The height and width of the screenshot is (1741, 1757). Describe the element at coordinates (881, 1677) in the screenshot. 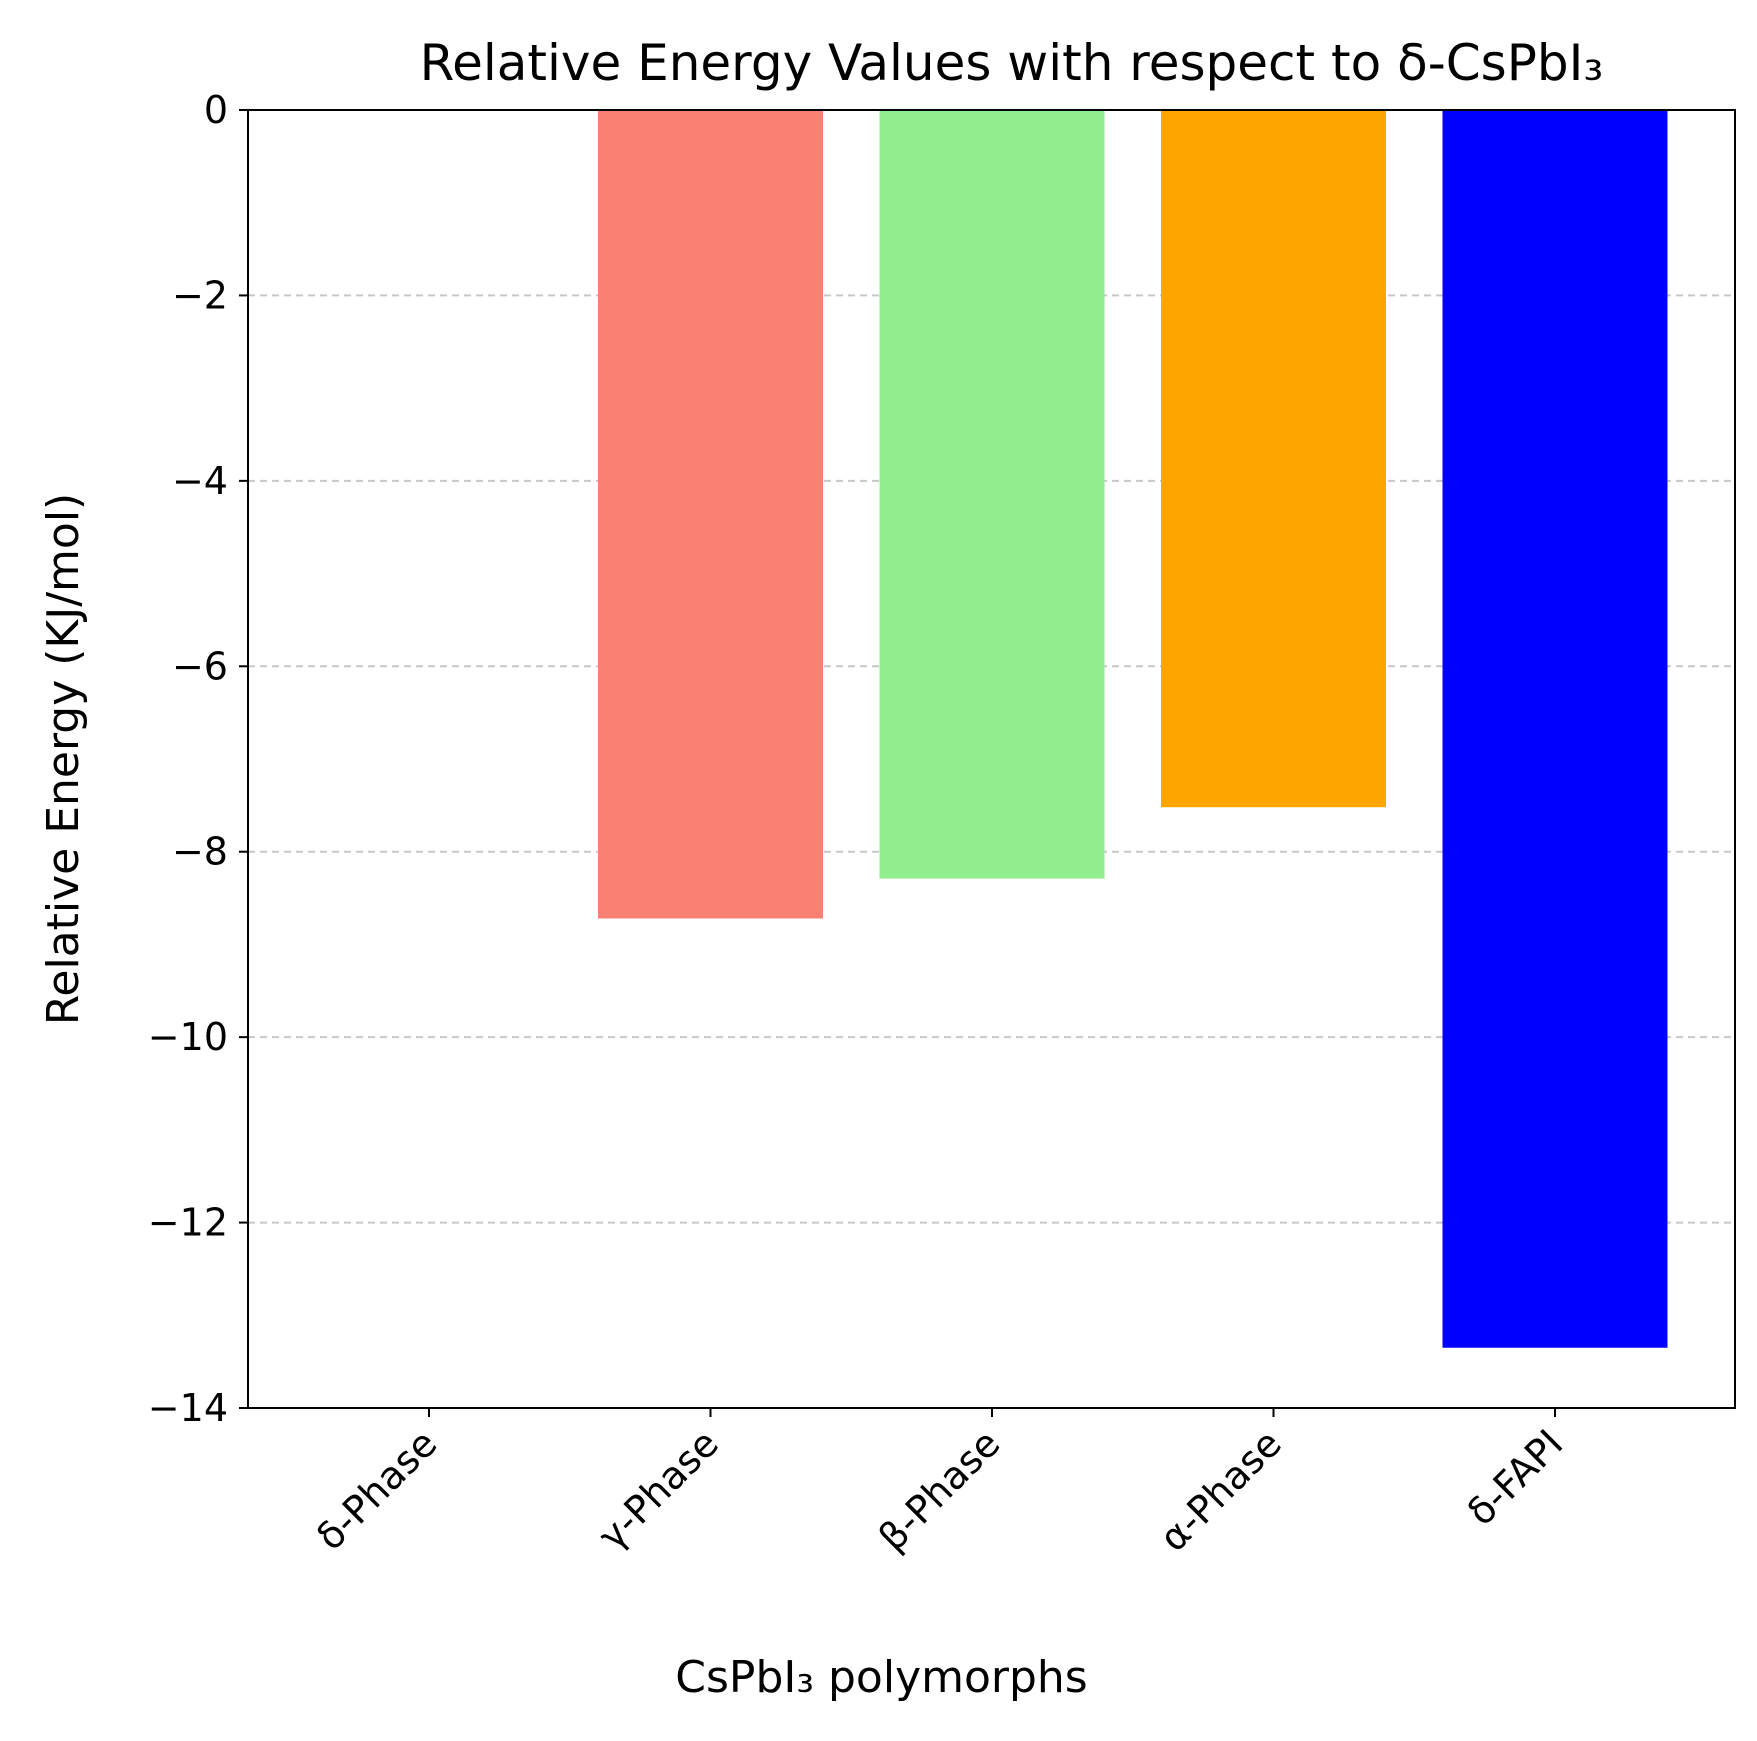

I see `x-axis-label: CsPbI₃ polymorphs` at that location.